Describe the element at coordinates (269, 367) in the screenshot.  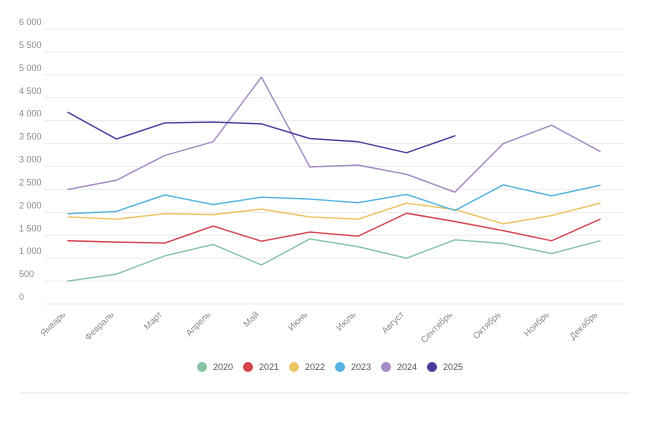
I see `legend-label-2021: 2021` at that location.